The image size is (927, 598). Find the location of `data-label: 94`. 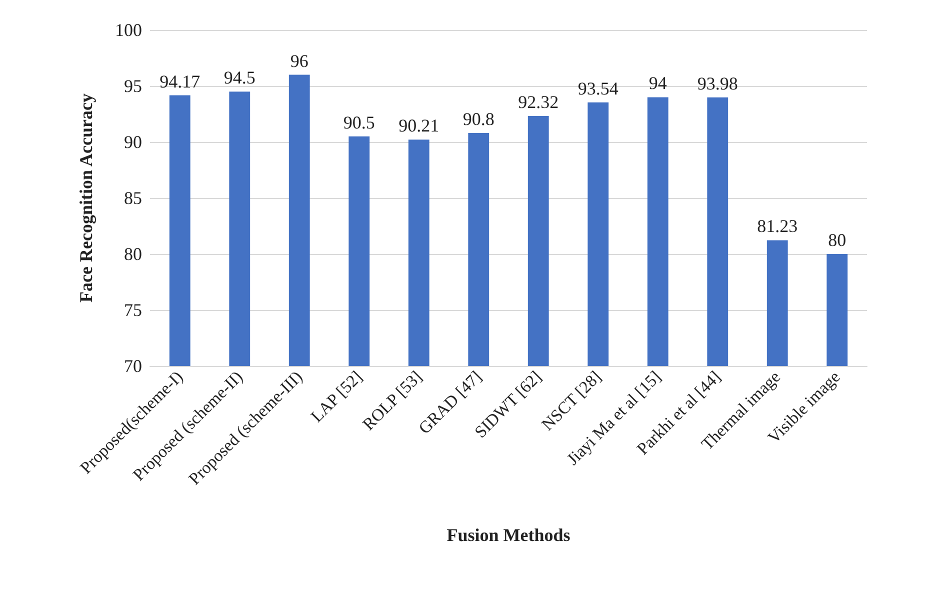

data-label: 94 is located at coordinates (657, 83).